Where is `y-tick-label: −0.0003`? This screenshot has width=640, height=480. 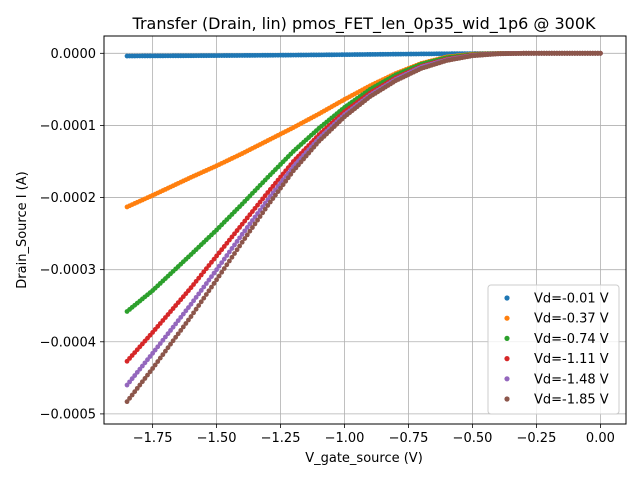
y-tick-label: −0.0003 is located at coordinates (68, 270).